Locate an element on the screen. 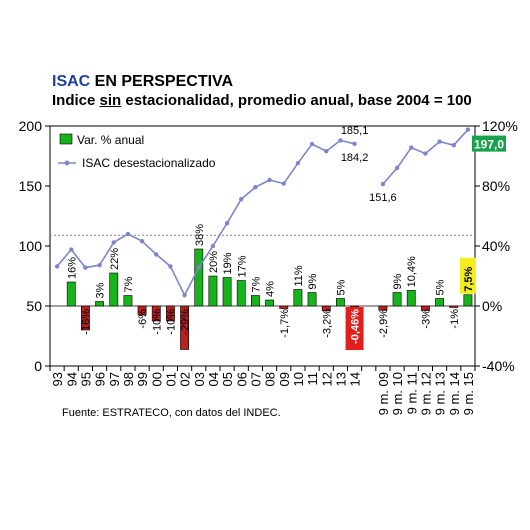 The image size is (530, 530). x-axis-category-label: 98 is located at coordinates (128, 379).